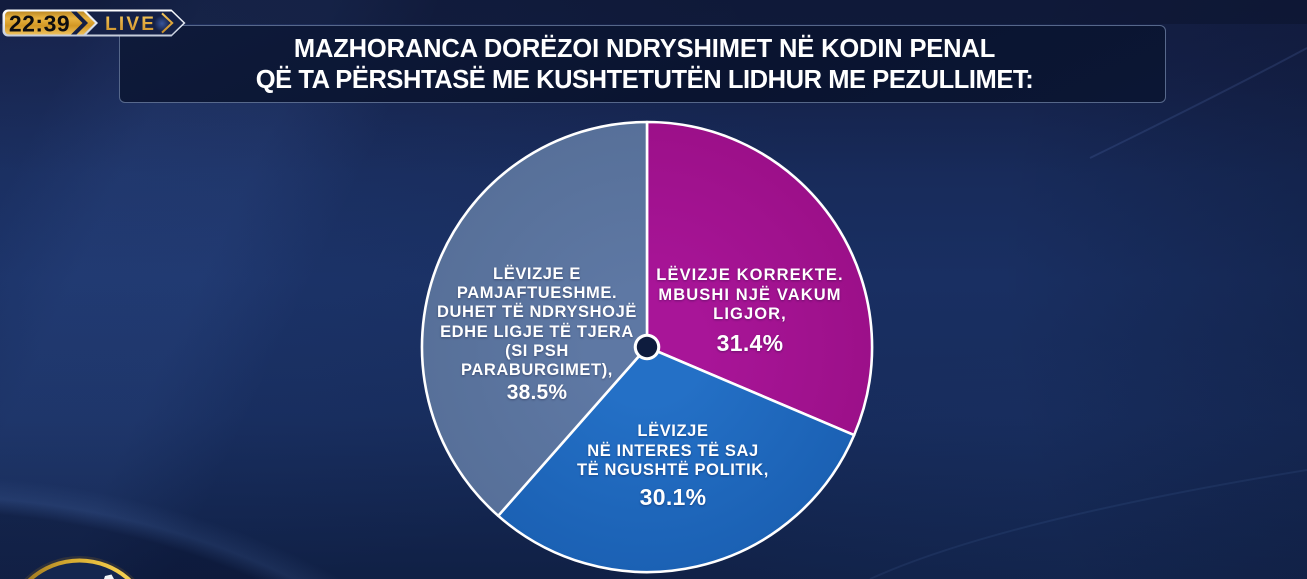 The height and width of the screenshot is (579, 1307). I want to click on svg-text: 22:39, so click(39, 23).